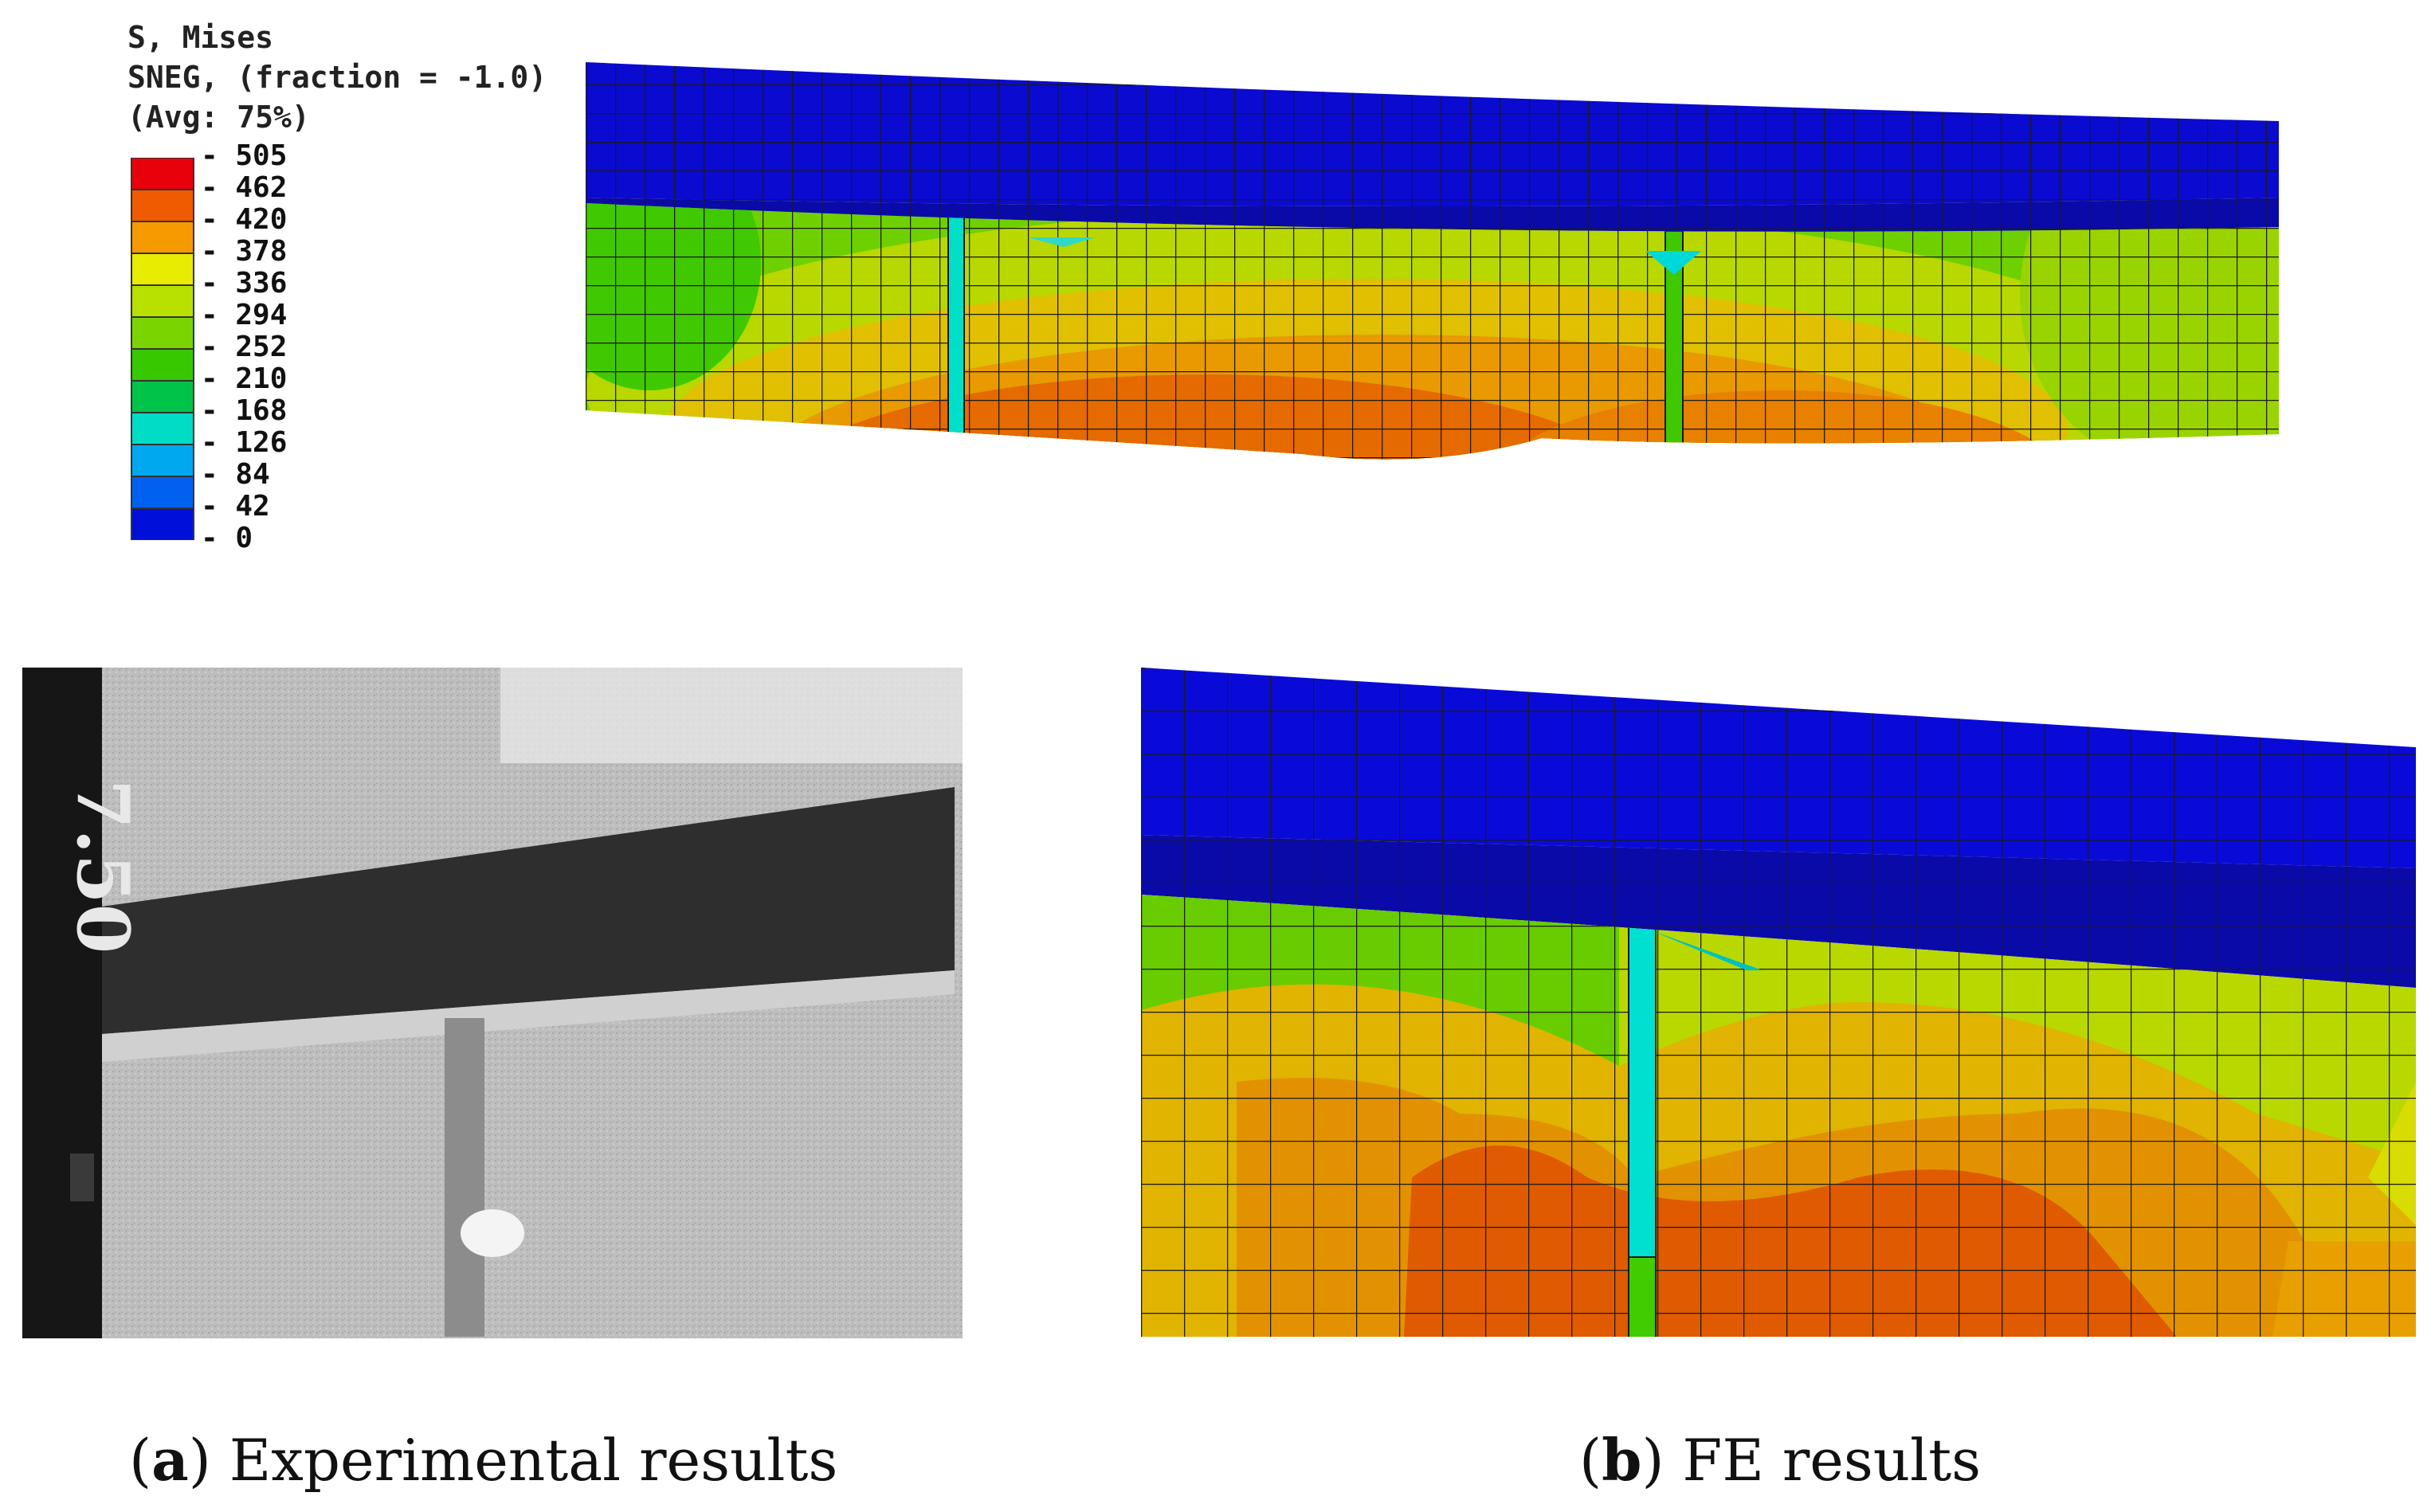  Describe the element at coordinates (244, 411) in the screenshot. I see `legend-value-label: 168` at that location.